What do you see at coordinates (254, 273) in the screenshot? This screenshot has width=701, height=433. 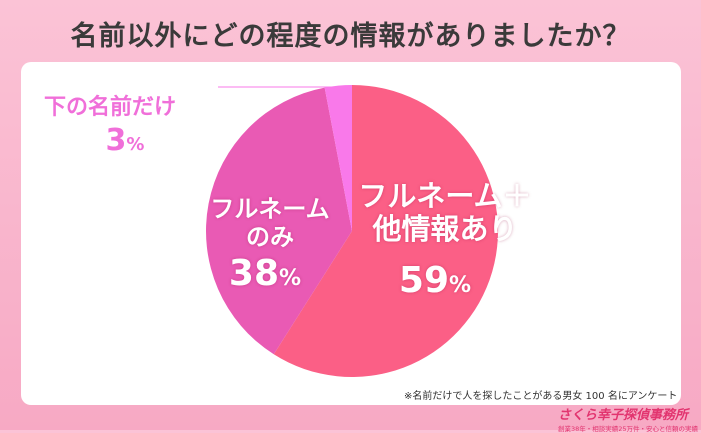 I see `value-full-only-number: 38` at bounding box center [254, 273].